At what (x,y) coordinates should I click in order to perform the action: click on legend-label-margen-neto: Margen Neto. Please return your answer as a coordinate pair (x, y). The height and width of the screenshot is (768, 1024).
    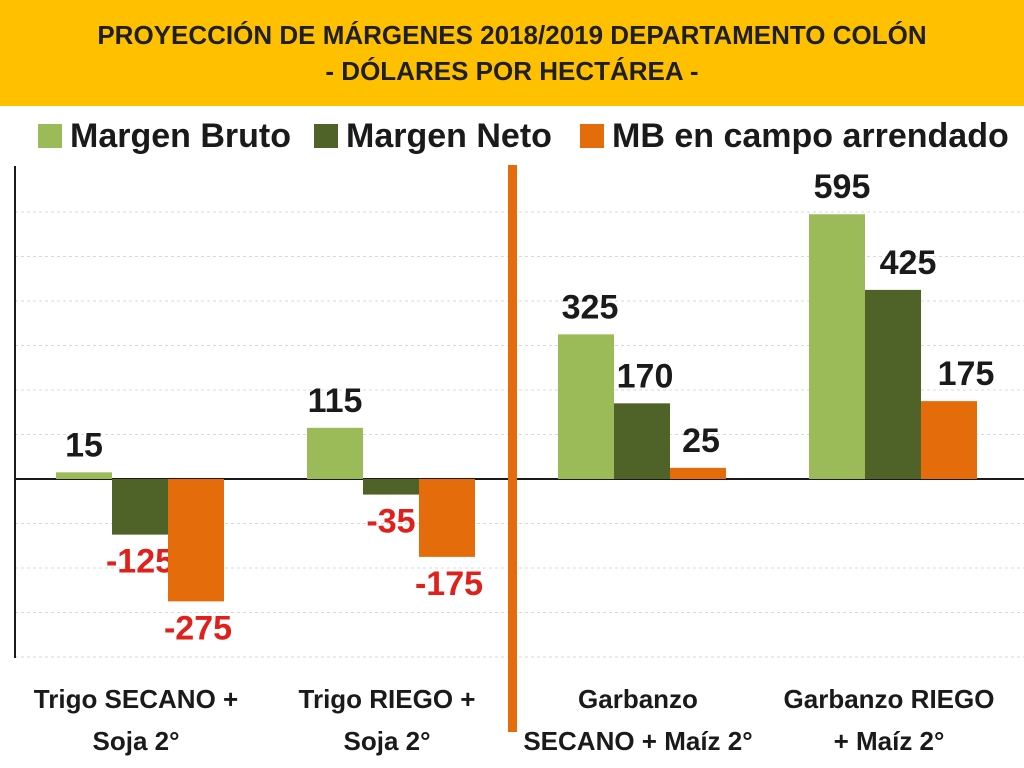
    Looking at the image, I should click on (449, 135).